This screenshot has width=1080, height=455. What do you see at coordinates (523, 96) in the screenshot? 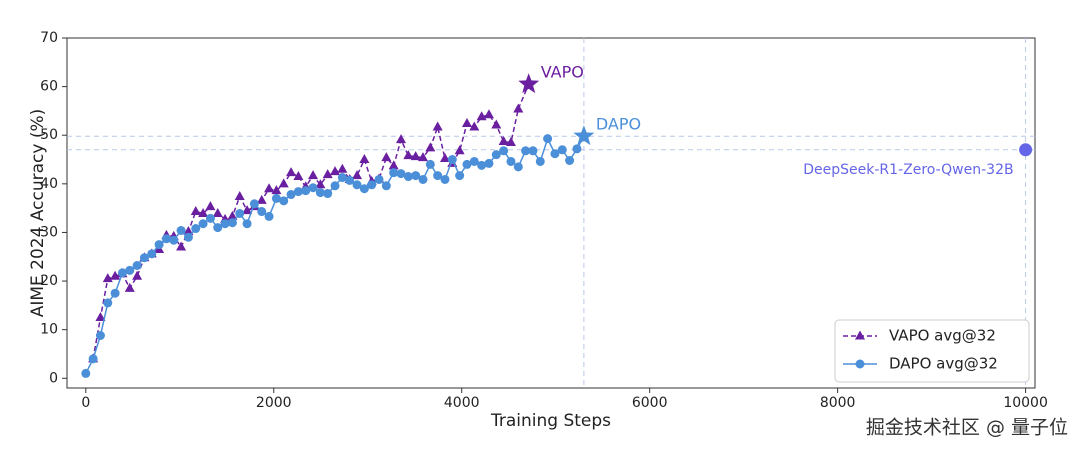
I see `end-connector` at bounding box center [523, 96].